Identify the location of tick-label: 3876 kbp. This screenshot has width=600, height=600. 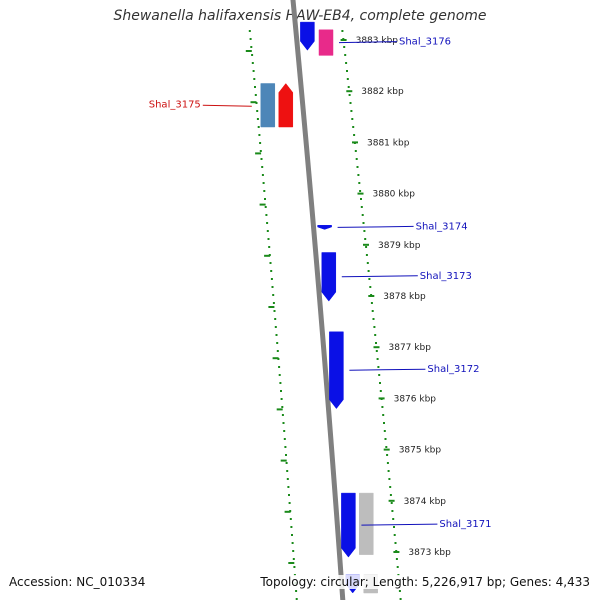
(415, 399).